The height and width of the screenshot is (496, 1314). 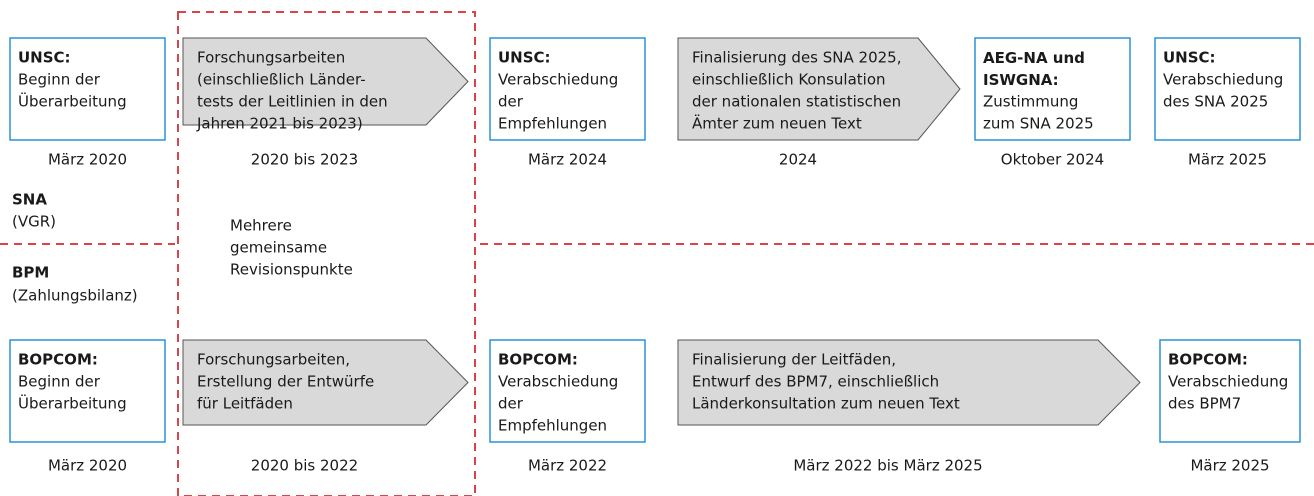 What do you see at coordinates (796, 102) in the screenshot?
I see `step-text: der nationalen statistischen` at bounding box center [796, 102].